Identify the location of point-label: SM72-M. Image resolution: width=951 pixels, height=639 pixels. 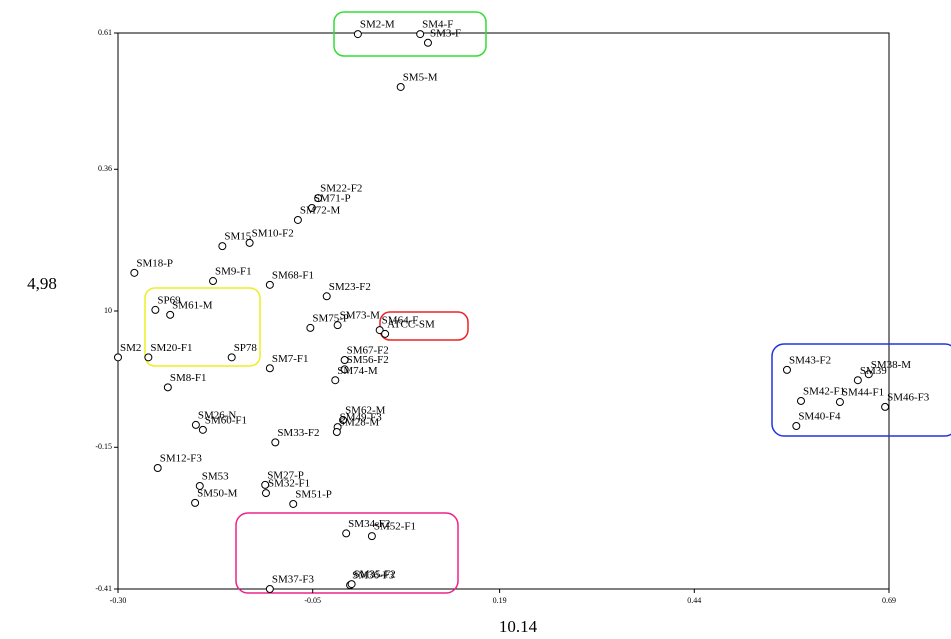
(320, 210).